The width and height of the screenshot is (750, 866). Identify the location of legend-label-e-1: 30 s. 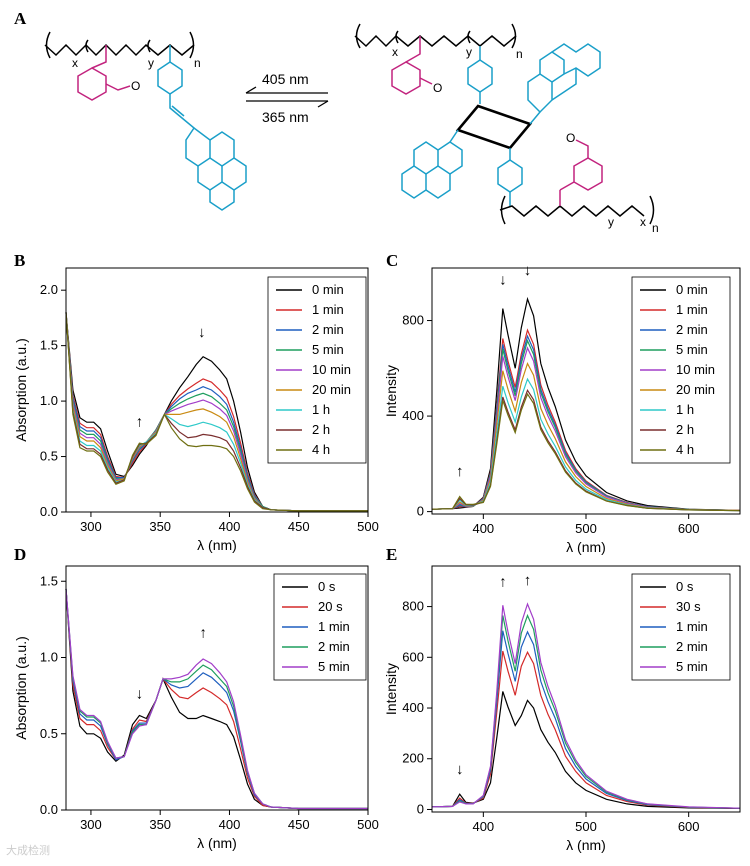
(688, 606).